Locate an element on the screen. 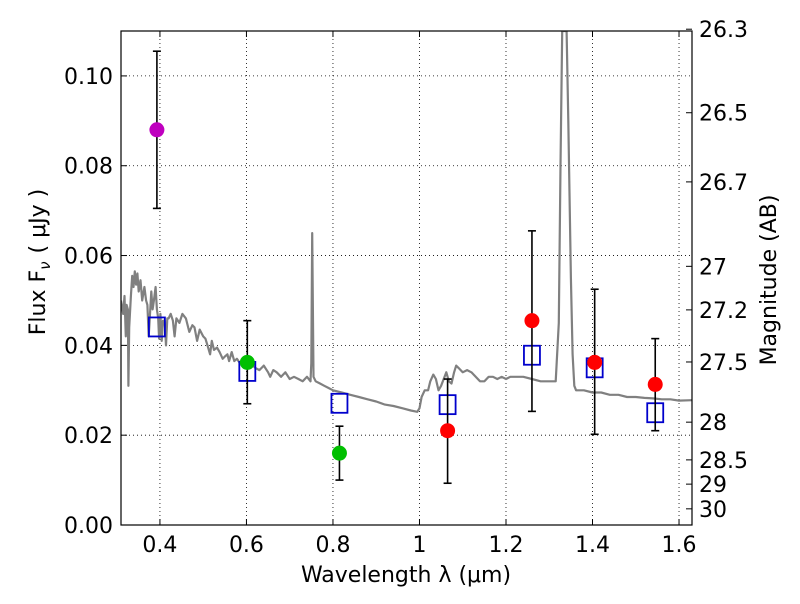 This screenshot has width=800, height=604. right-tick-label: 26.5 is located at coordinates (723, 114).